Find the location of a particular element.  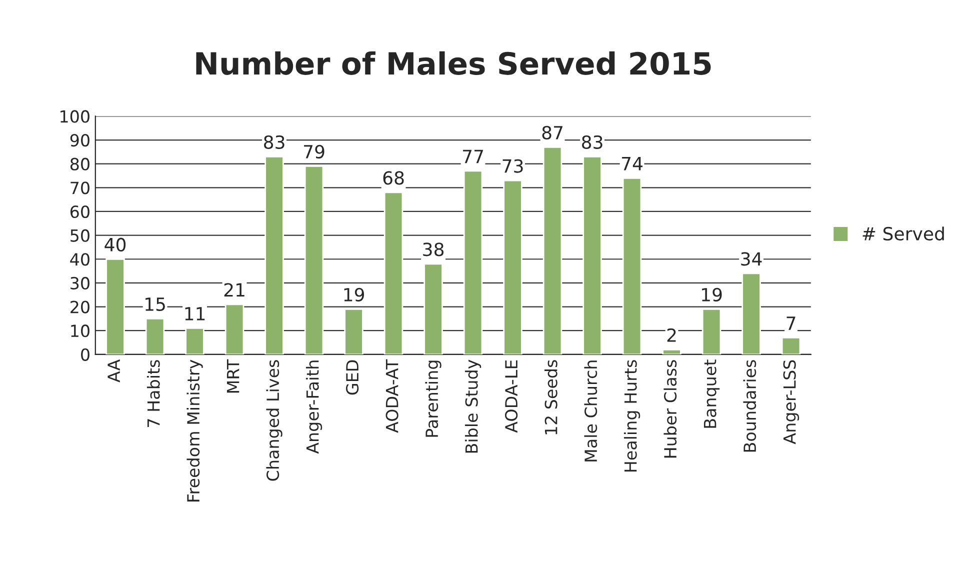

x-tick-label: MRT is located at coordinates (233, 376).